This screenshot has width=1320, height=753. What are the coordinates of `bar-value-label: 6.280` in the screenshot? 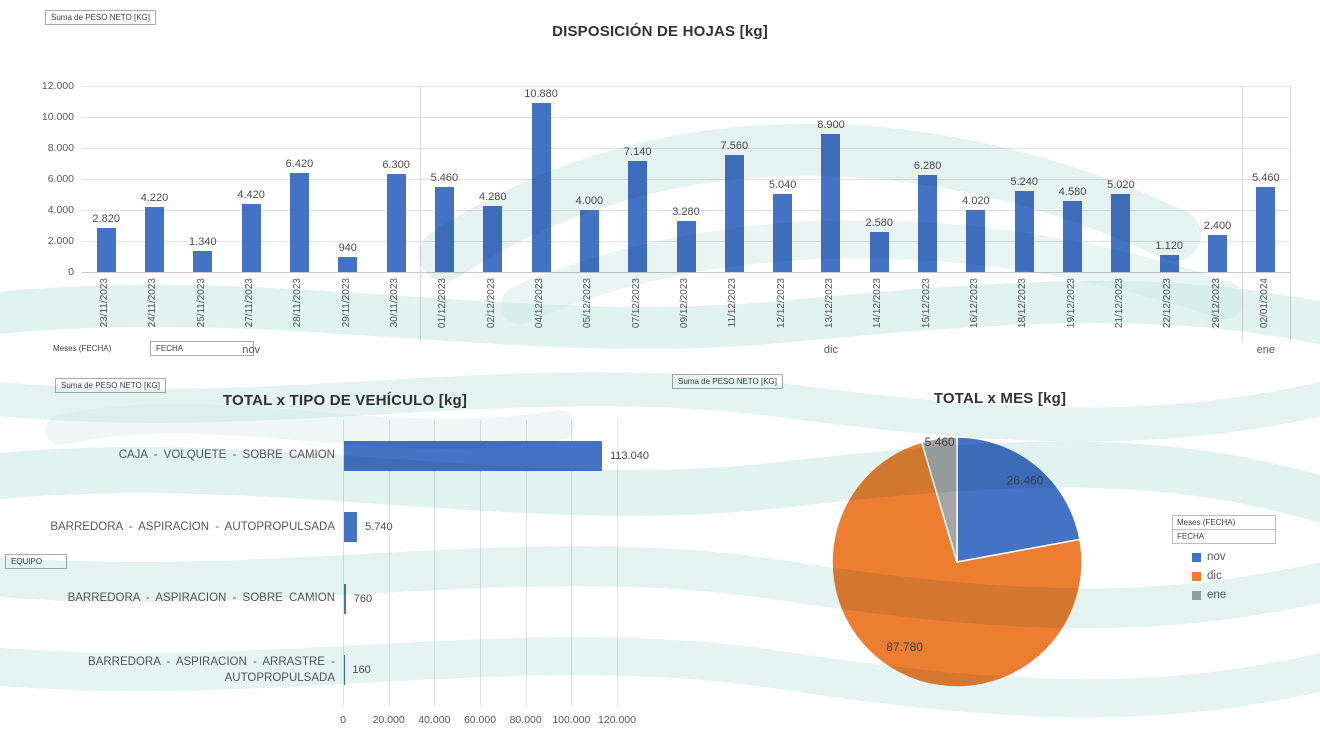 It's located at (927, 165).